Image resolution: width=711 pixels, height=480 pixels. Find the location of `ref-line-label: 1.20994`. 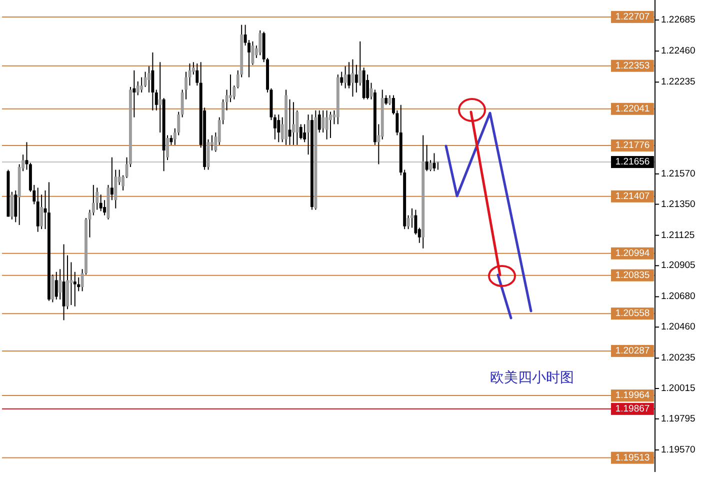

ref-line-label: 1.20994 is located at coordinates (632, 253).